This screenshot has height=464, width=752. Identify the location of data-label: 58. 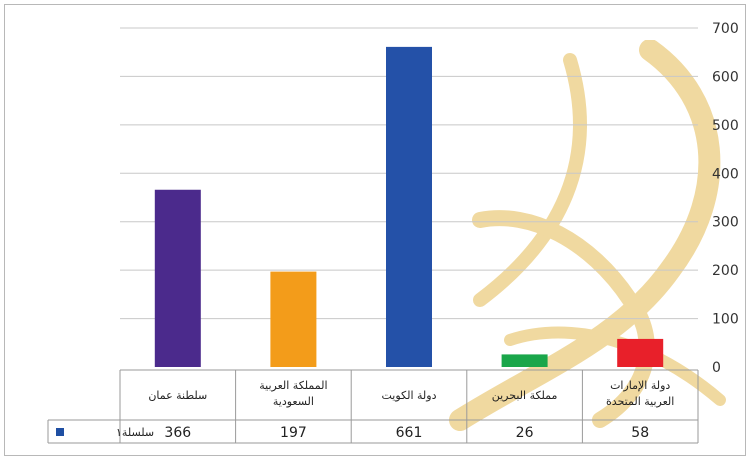
(640, 433).